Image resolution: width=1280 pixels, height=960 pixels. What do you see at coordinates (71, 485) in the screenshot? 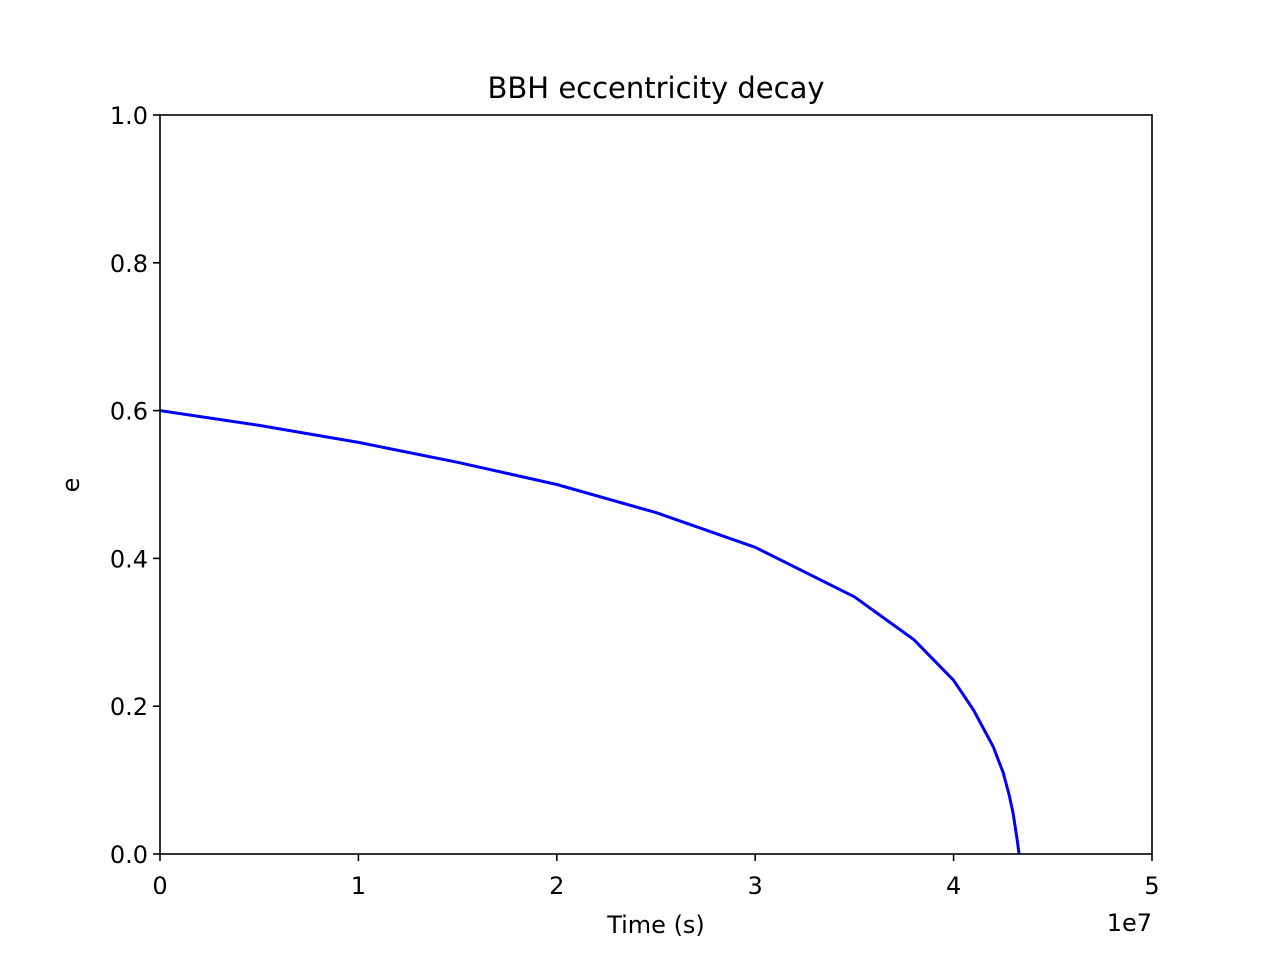
I see `y-axis-label: e` at bounding box center [71, 485].